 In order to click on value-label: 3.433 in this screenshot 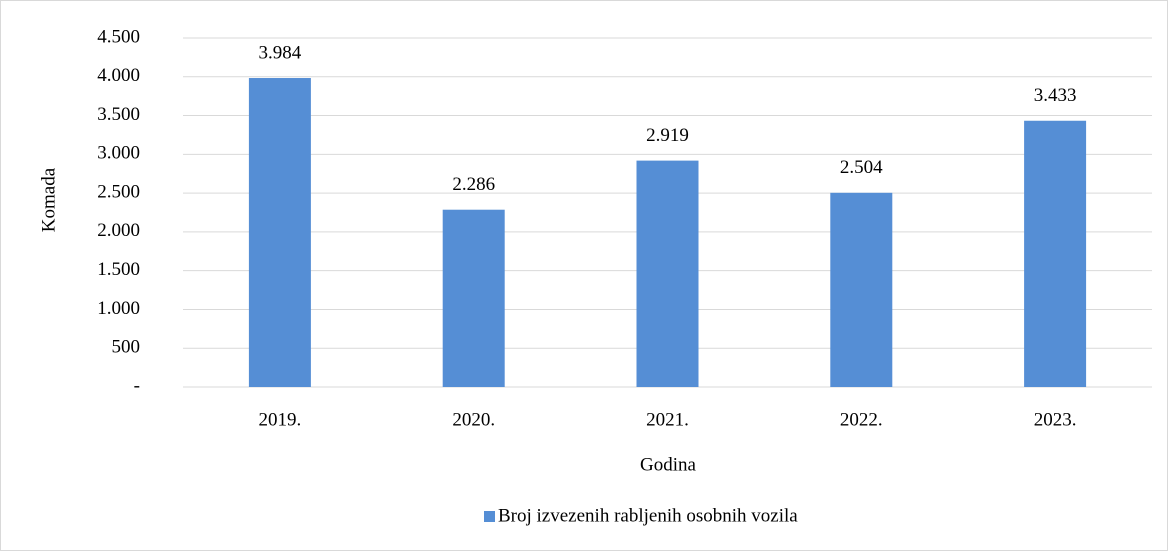, I will do `click(1055, 95)`.